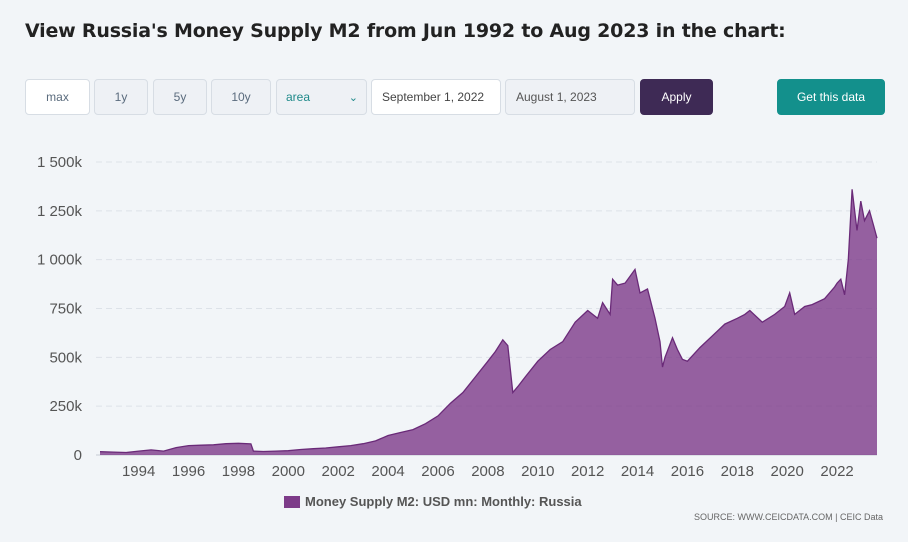 The width and height of the screenshot is (908, 542). What do you see at coordinates (188, 471) in the screenshot?
I see `x-tick-label: 1996` at bounding box center [188, 471].